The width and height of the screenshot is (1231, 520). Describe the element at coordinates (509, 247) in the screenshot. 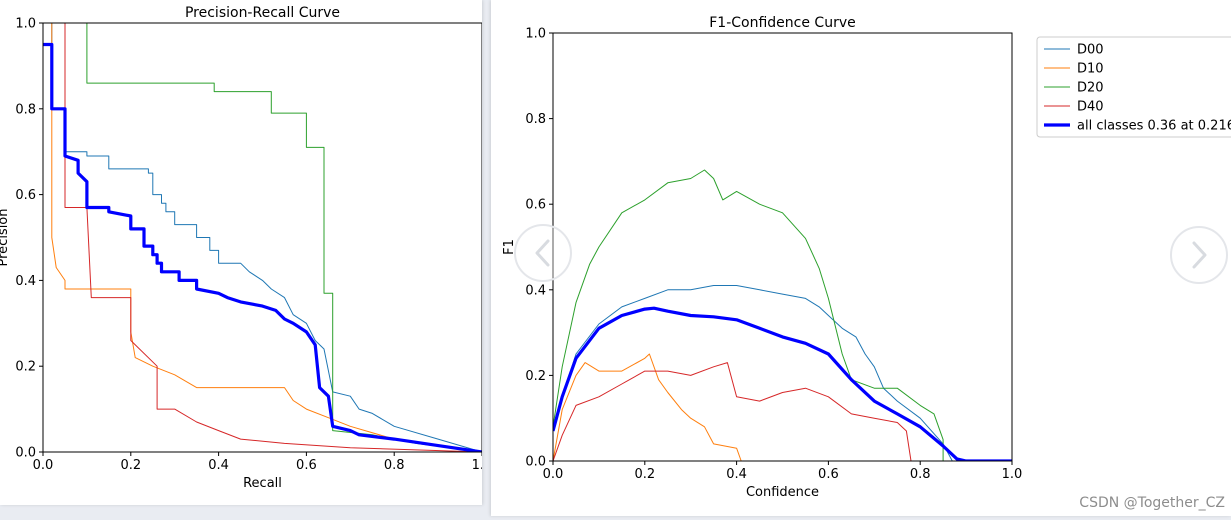

I see `y-axis-label: F1` at that location.